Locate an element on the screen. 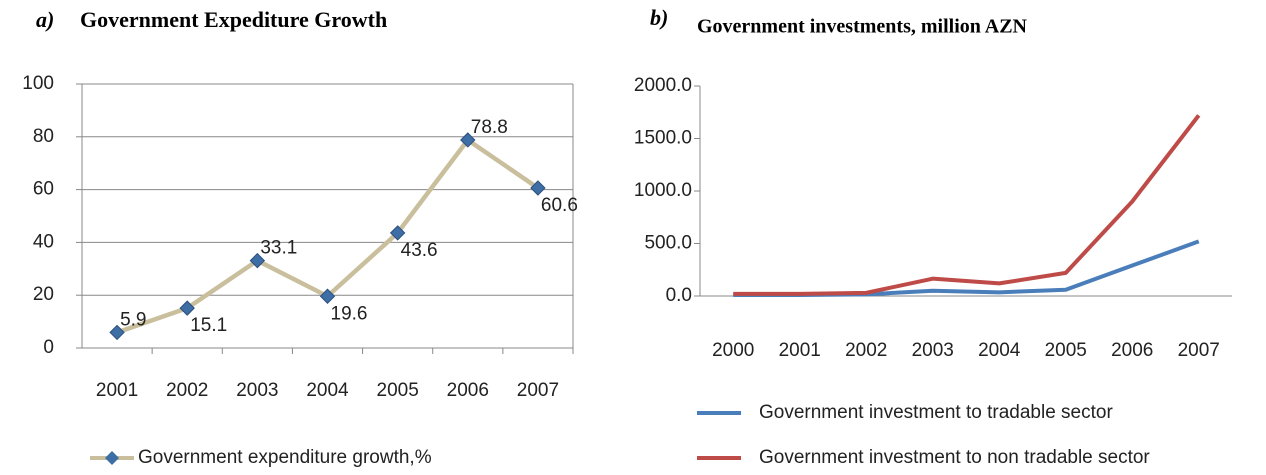  legend-label: Government investment to tradable sector is located at coordinates (936, 412).